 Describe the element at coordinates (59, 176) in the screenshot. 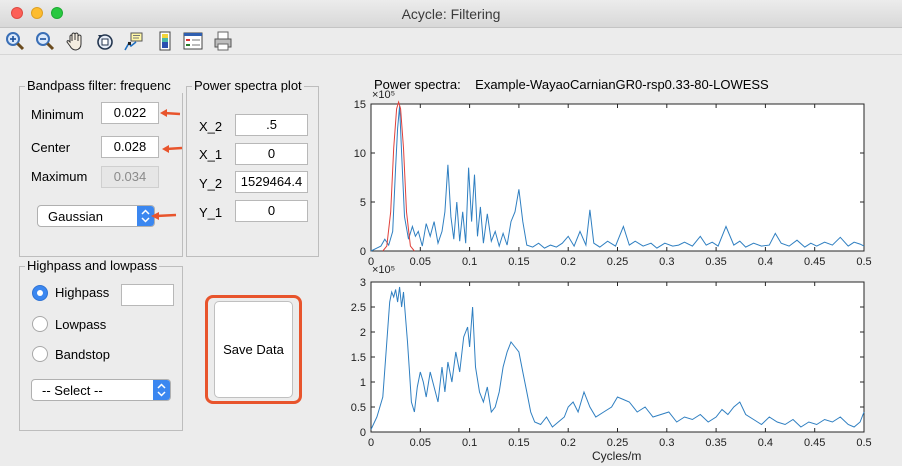

I see `maximum-label: Maximum` at that location.